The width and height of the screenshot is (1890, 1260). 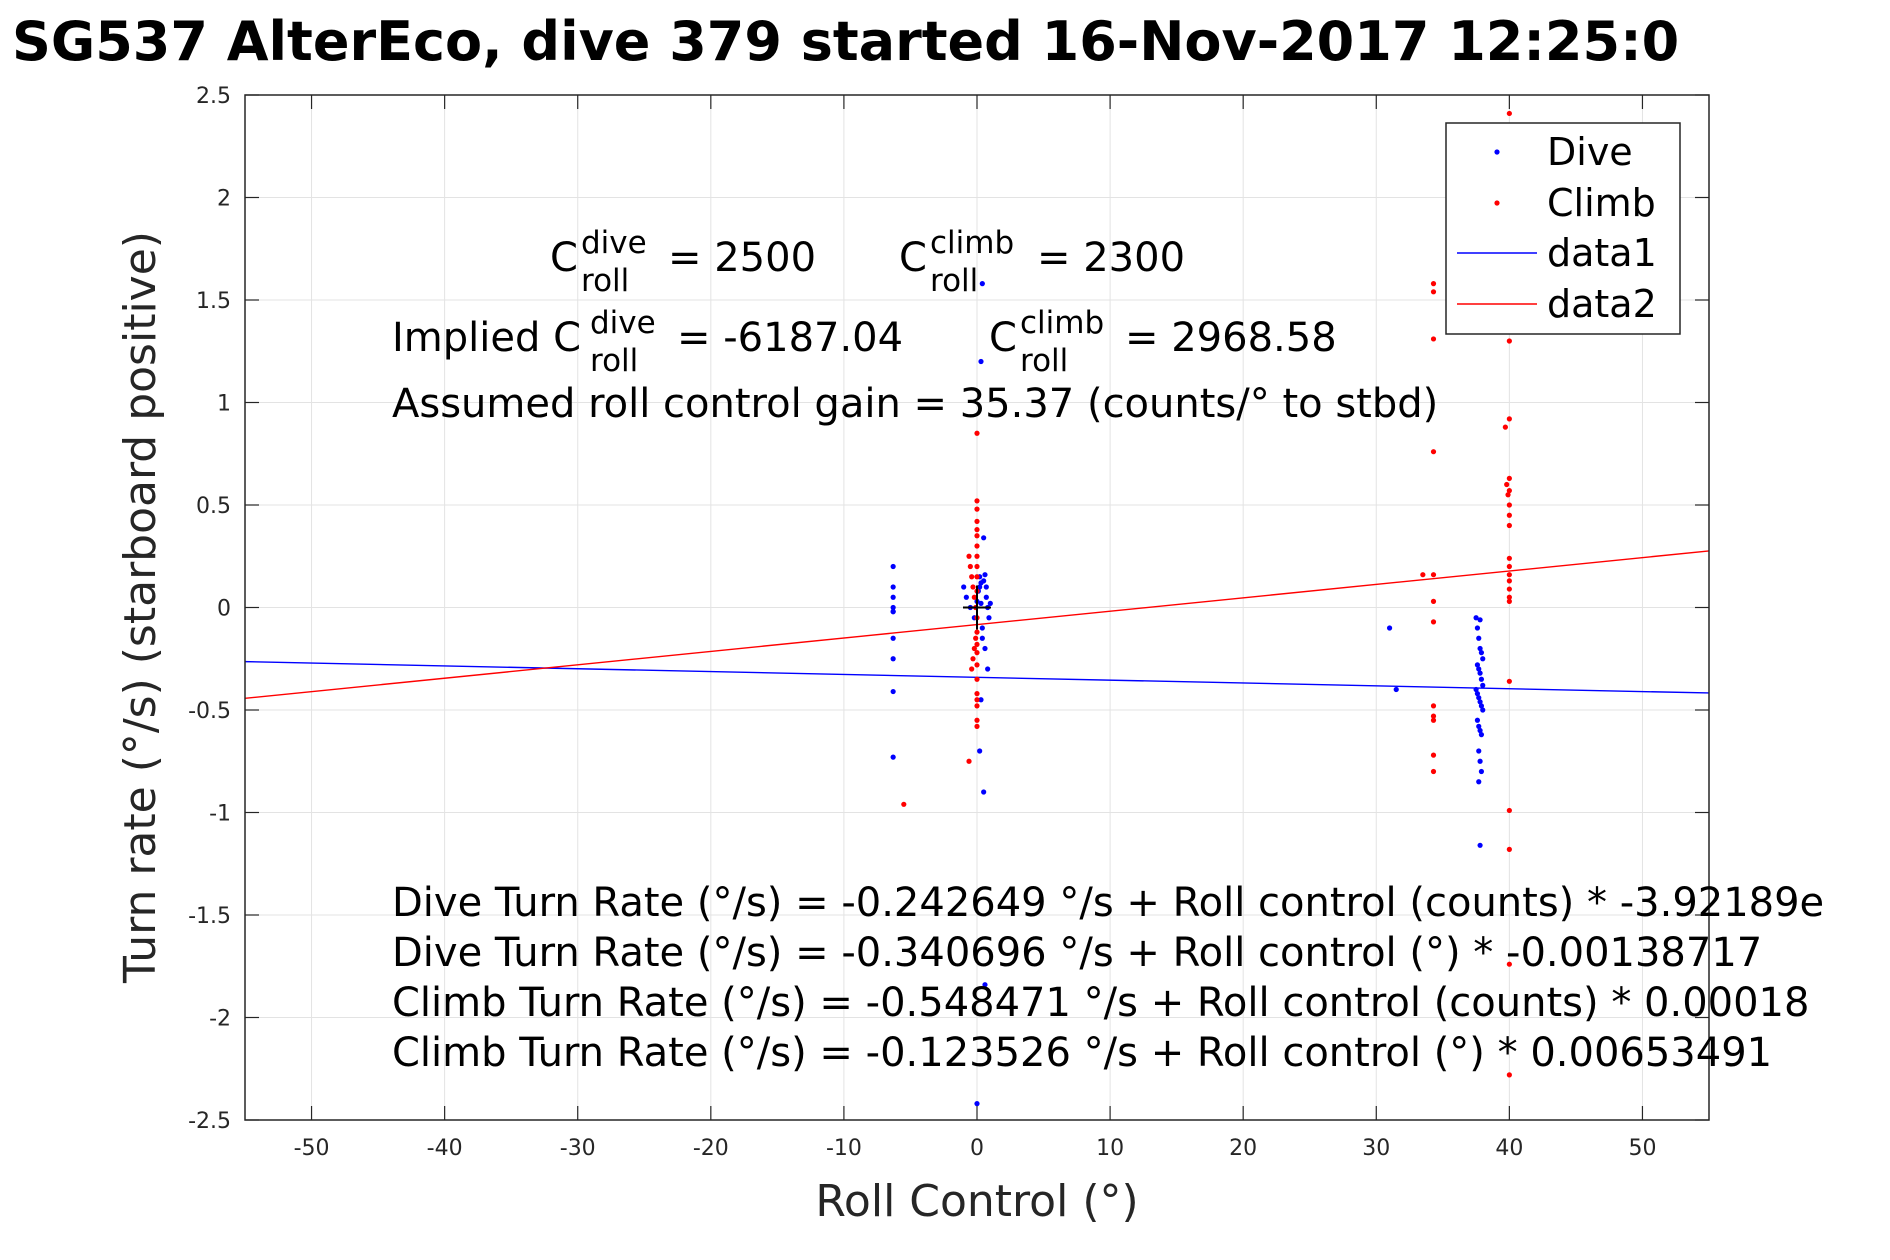 What do you see at coordinates (224, 609) in the screenshot?
I see `y-tick-label: 0` at bounding box center [224, 609].